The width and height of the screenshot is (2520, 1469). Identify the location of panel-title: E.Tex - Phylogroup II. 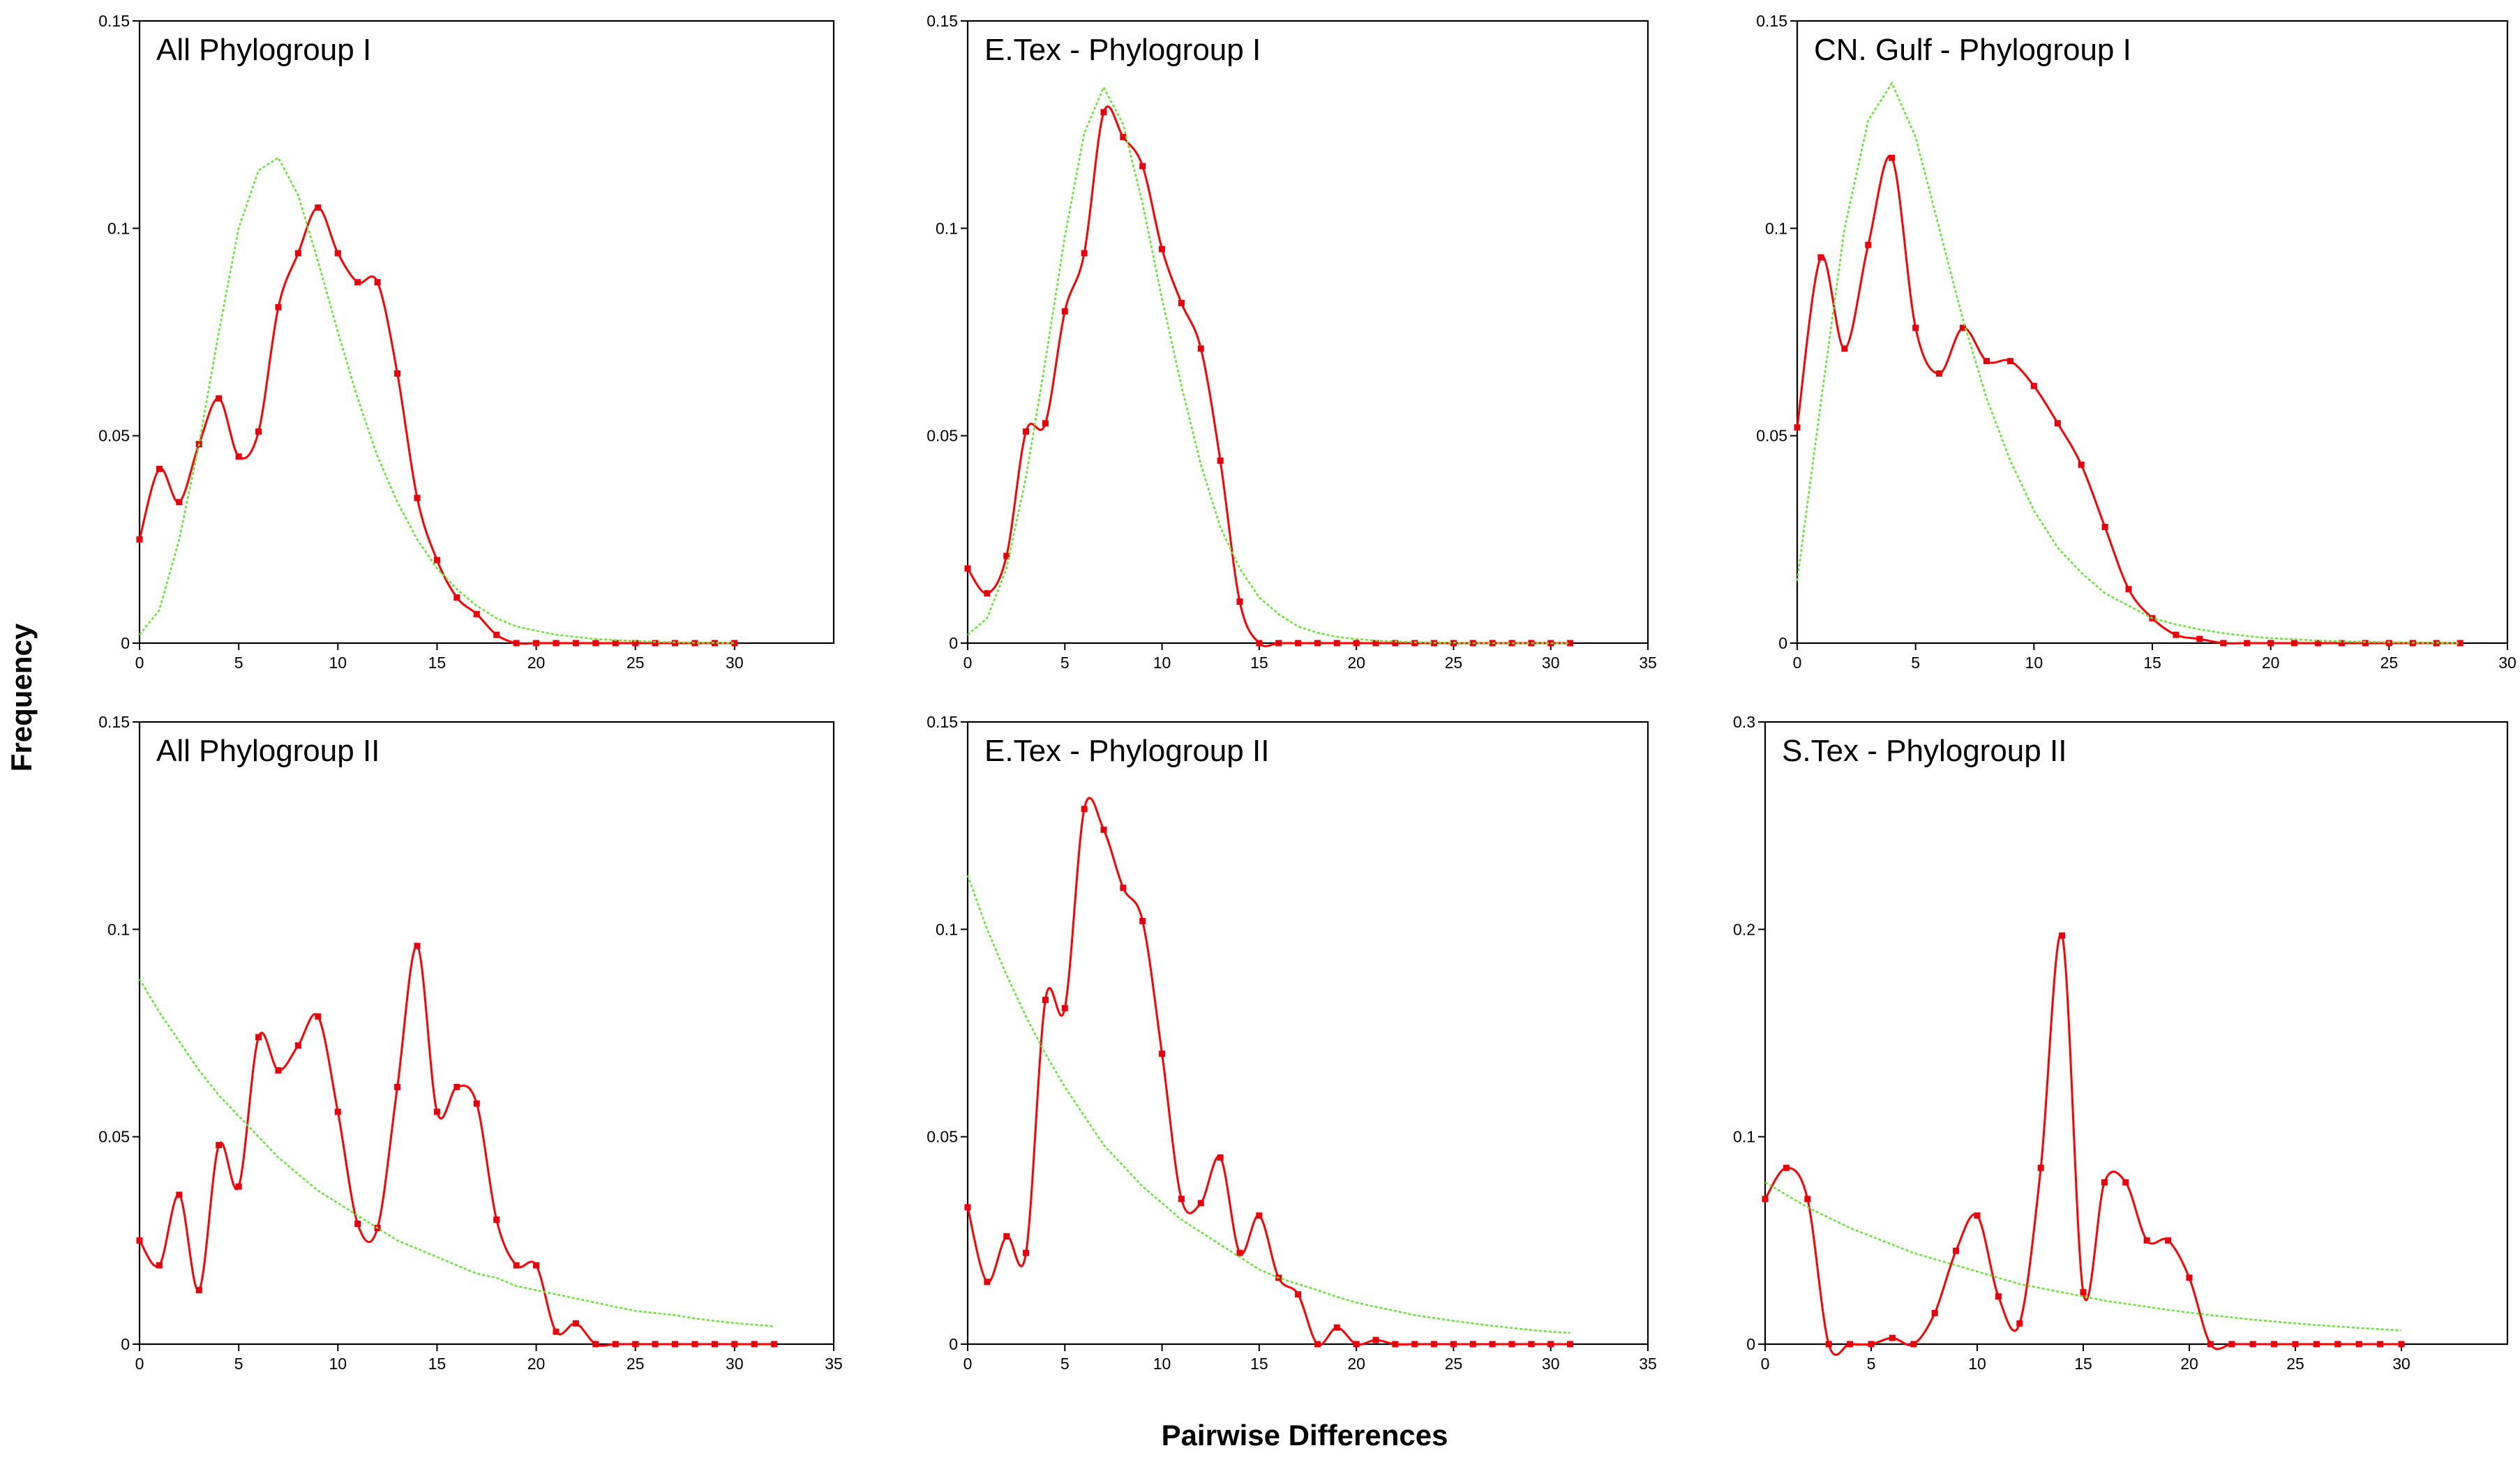
(1126, 751).